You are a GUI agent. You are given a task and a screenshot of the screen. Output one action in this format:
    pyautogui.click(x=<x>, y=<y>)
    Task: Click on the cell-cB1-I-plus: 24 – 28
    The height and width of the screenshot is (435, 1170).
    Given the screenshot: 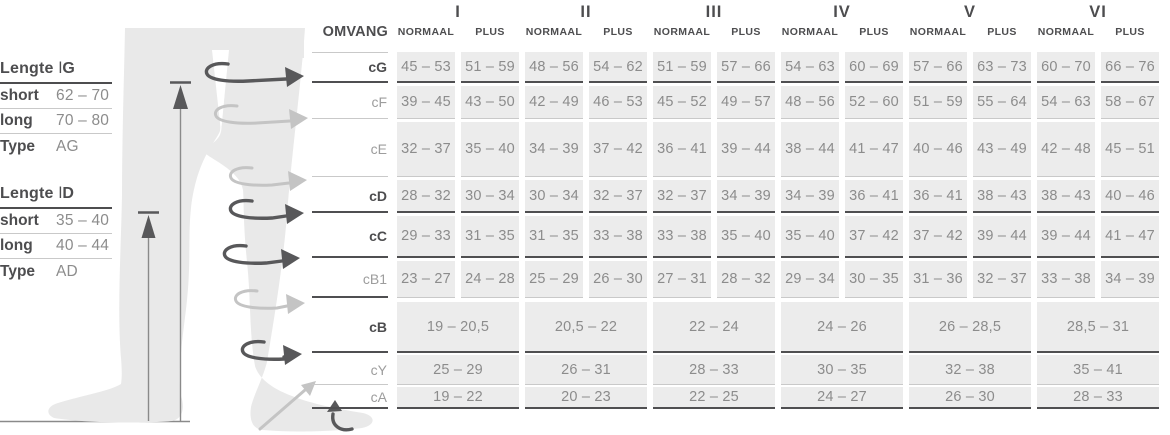 What is the action you would take?
    pyautogui.click(x=490, y=279)
    